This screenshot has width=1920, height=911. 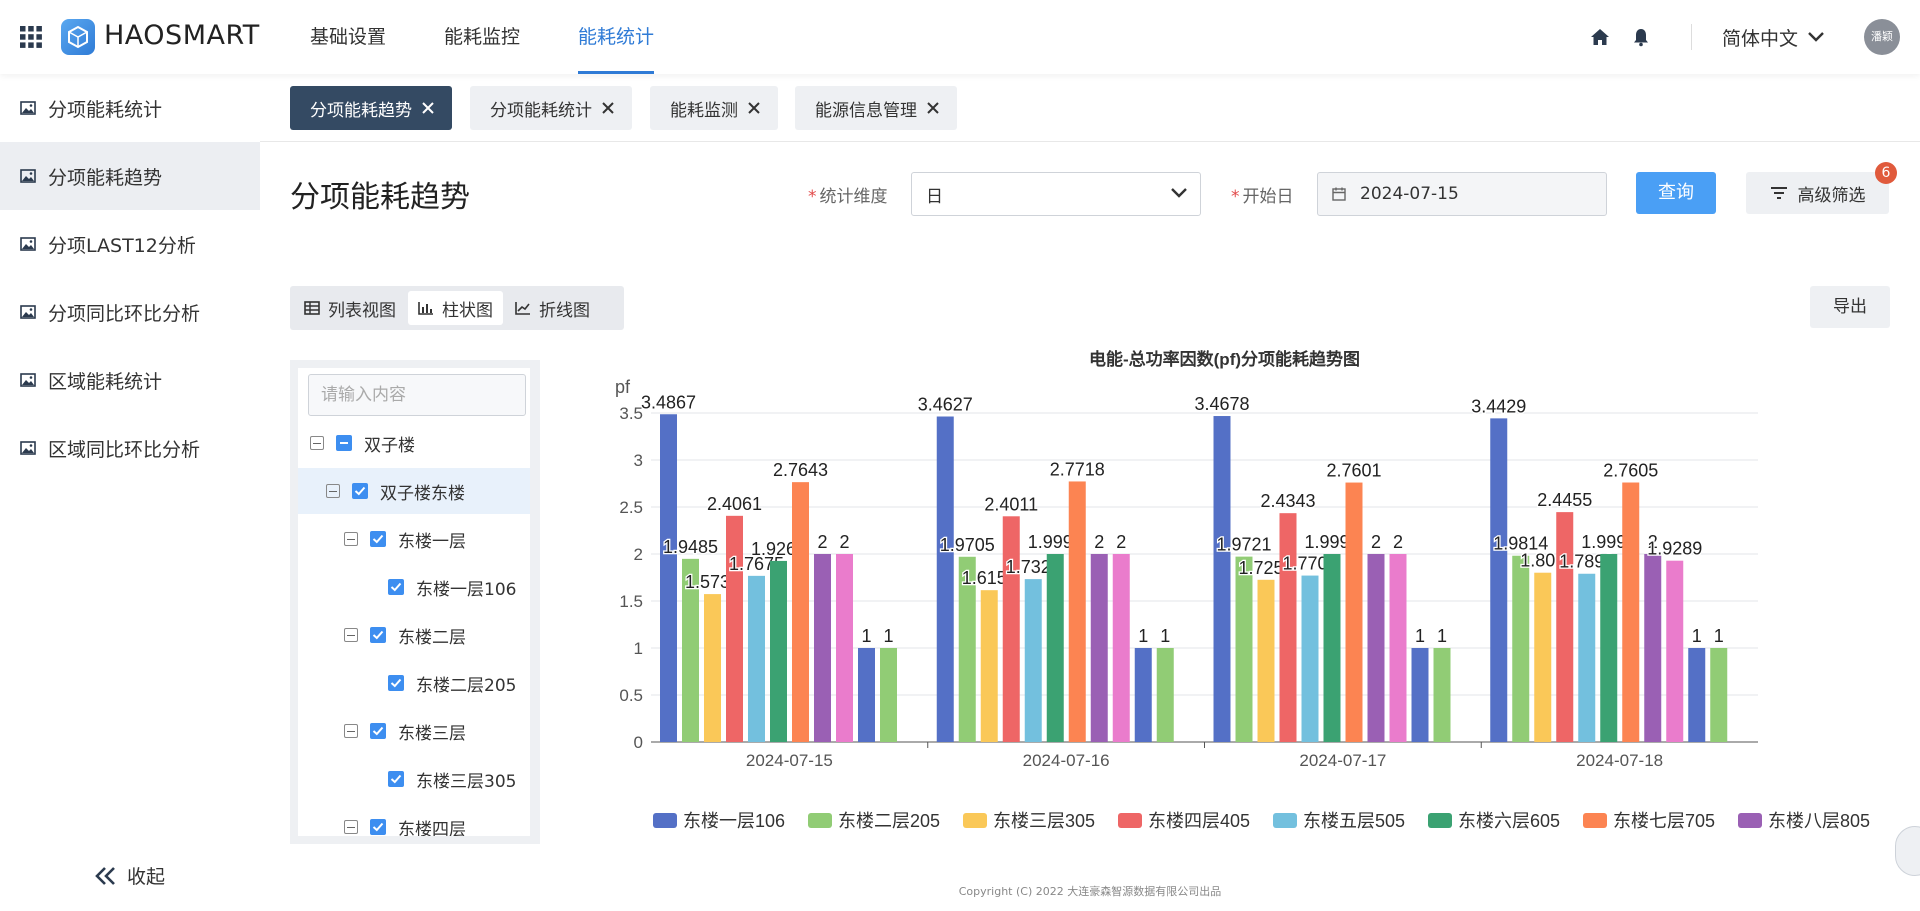 I want to click on tab-item-monitor: 能耗监测, so click(x=714, y=108).